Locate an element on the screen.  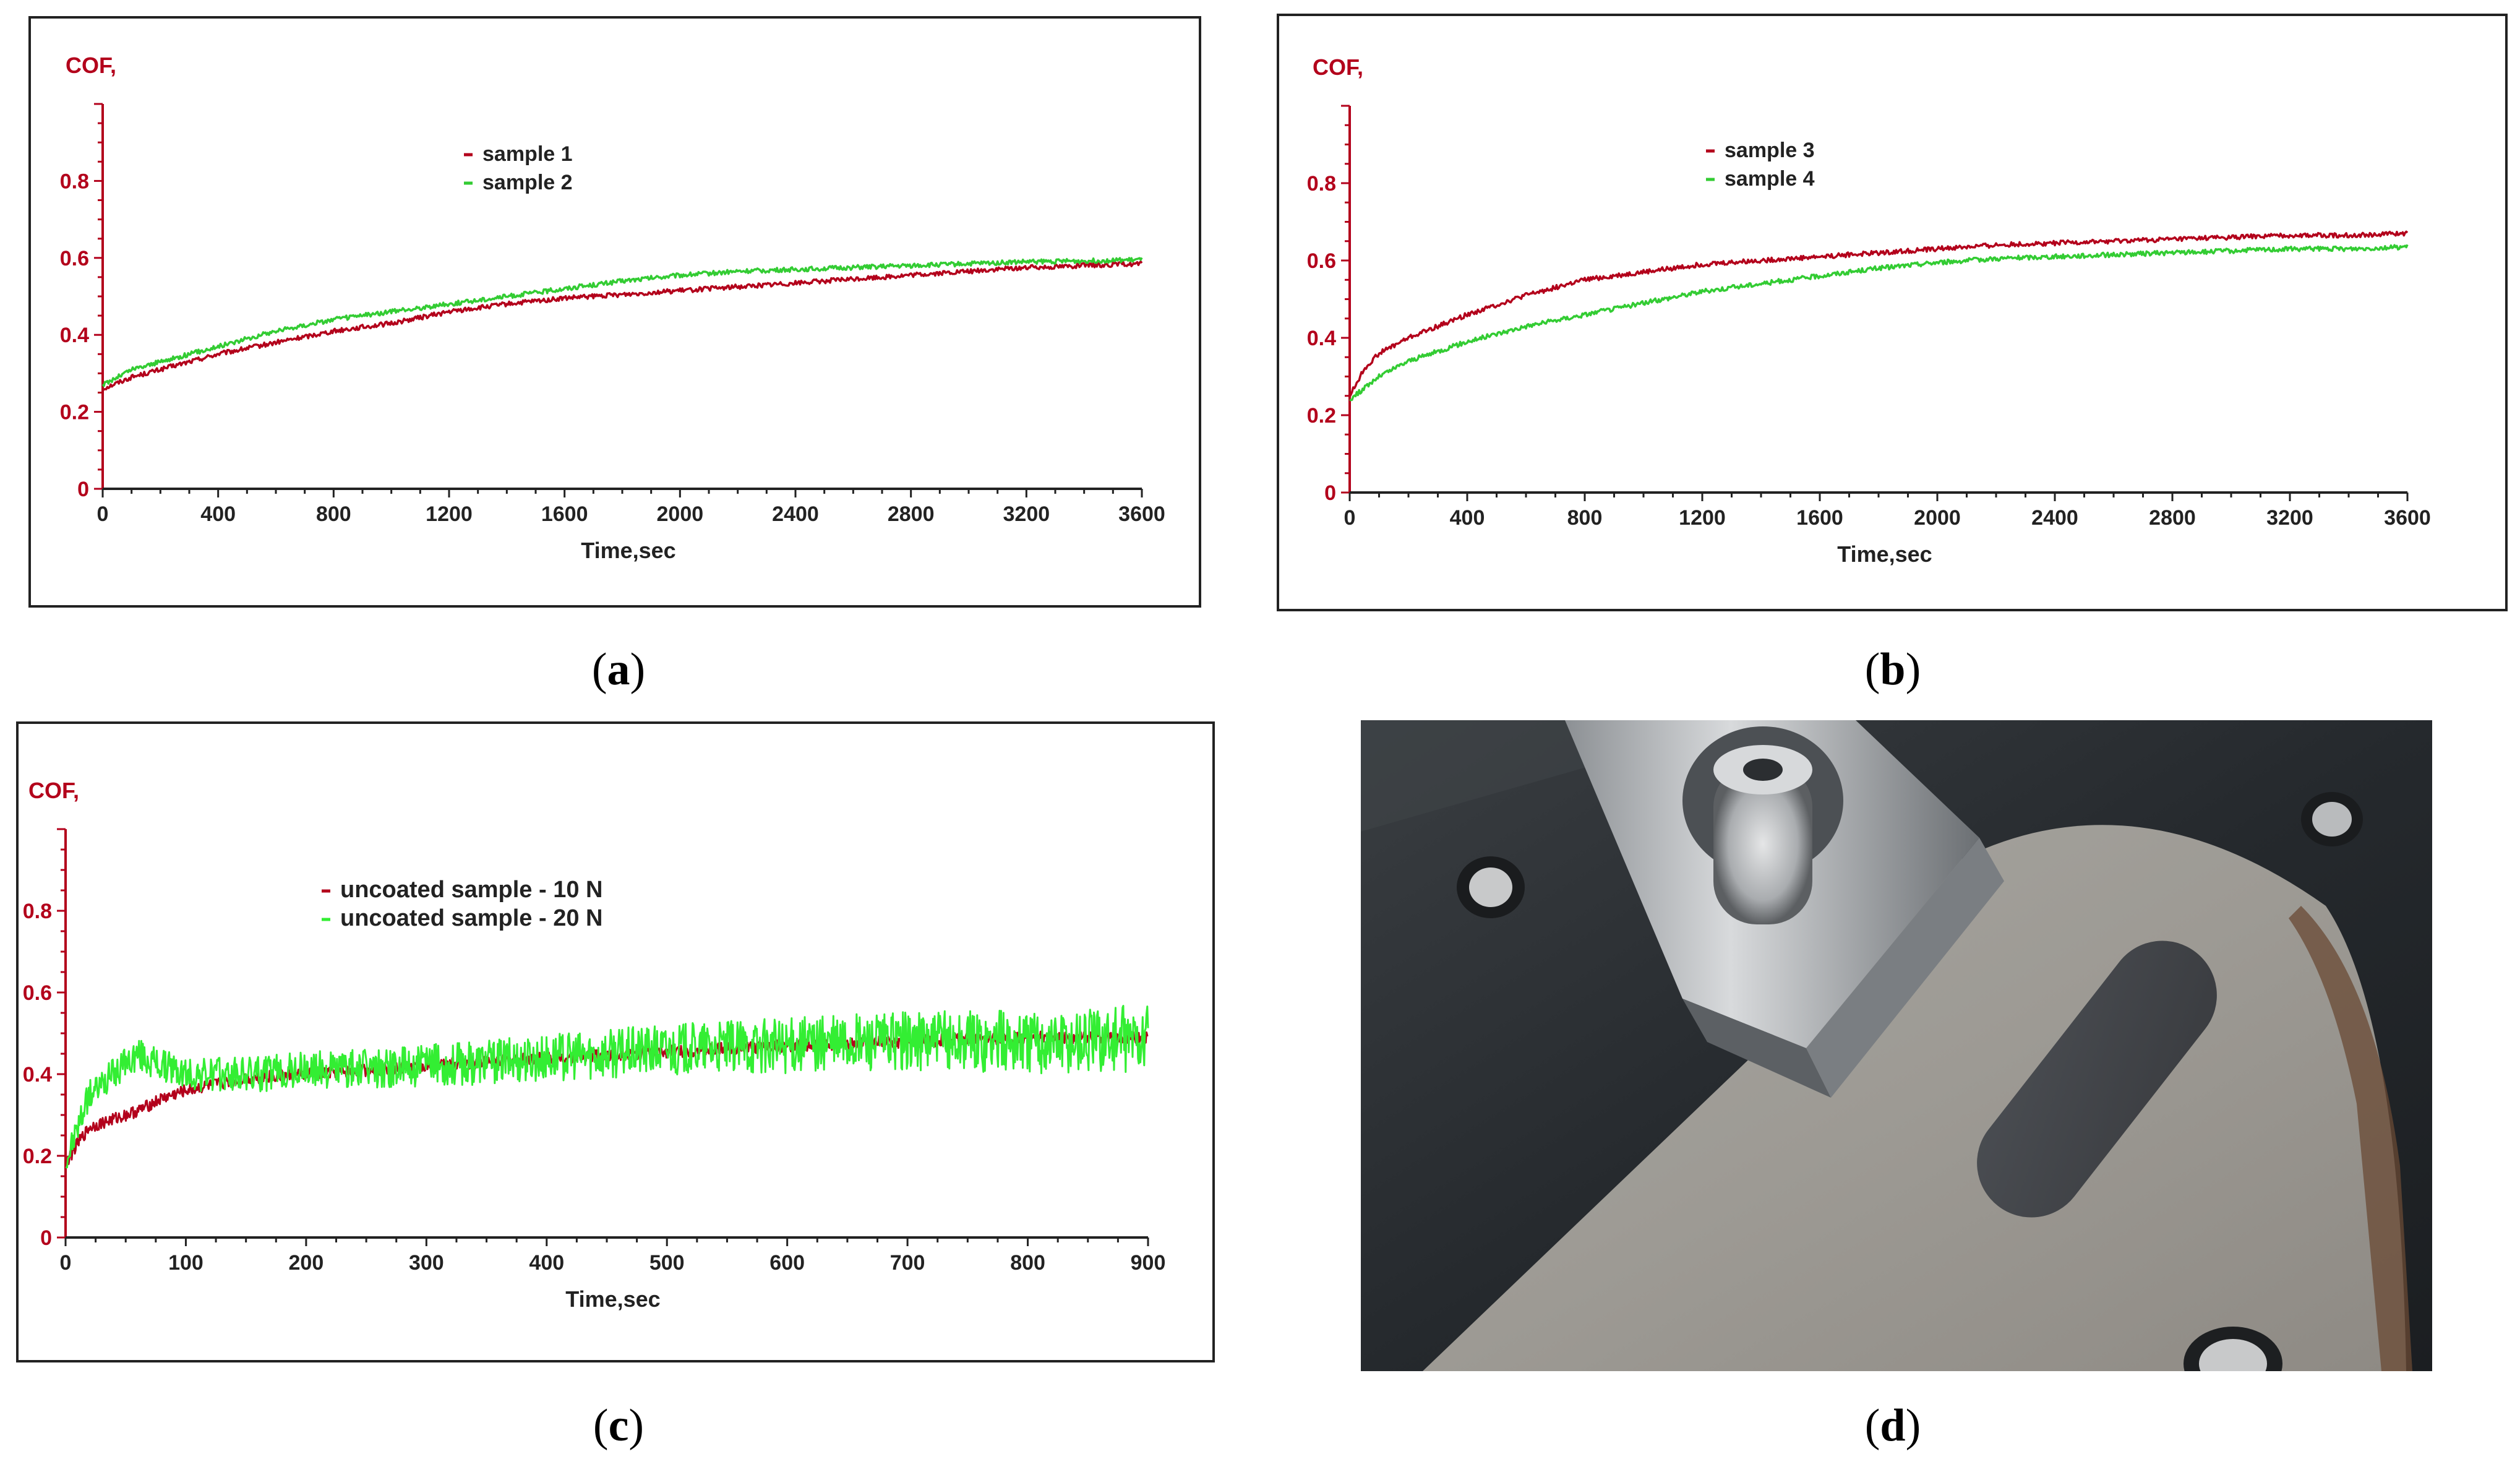
legend-label: sample 1 is located at coordinates (527, 154).